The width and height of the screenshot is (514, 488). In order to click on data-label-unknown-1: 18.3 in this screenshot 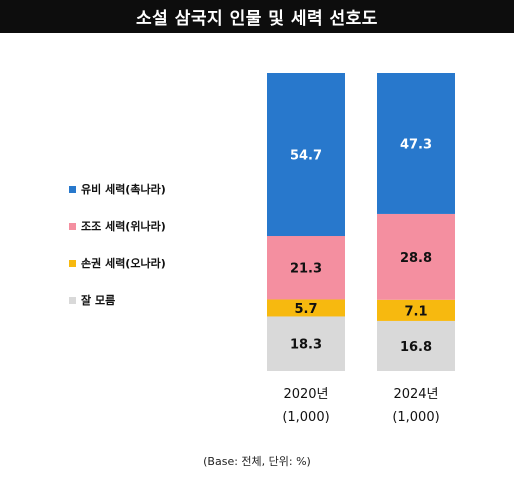, I will do `click(306, 345)`.